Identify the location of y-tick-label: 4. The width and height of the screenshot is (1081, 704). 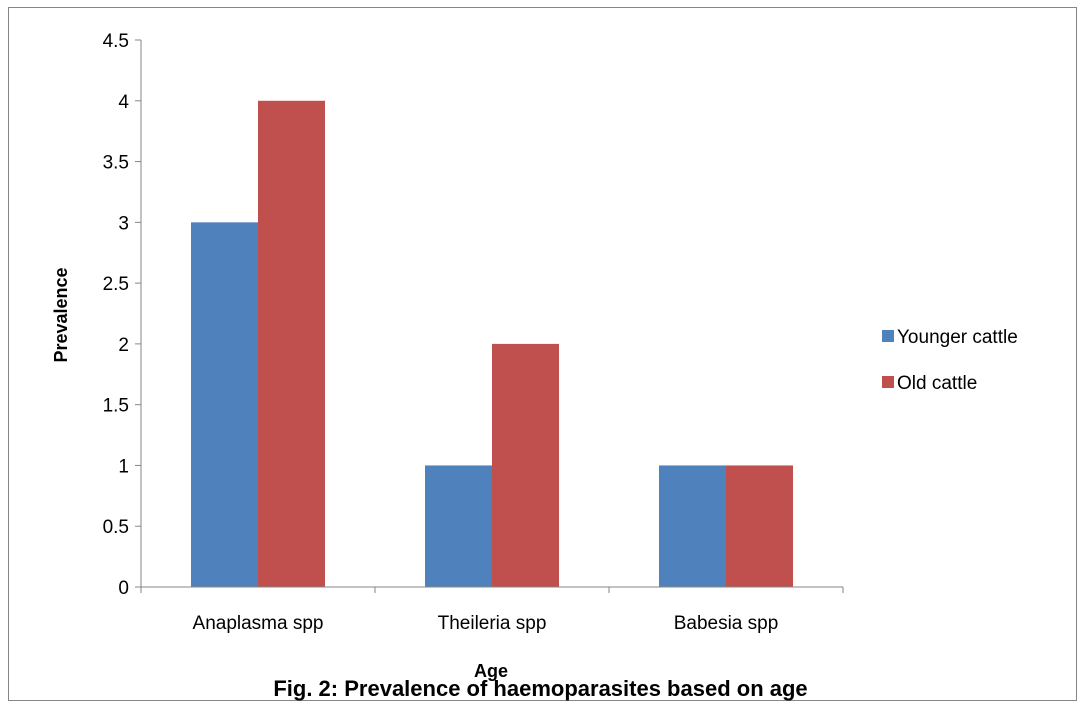
(123, 102).